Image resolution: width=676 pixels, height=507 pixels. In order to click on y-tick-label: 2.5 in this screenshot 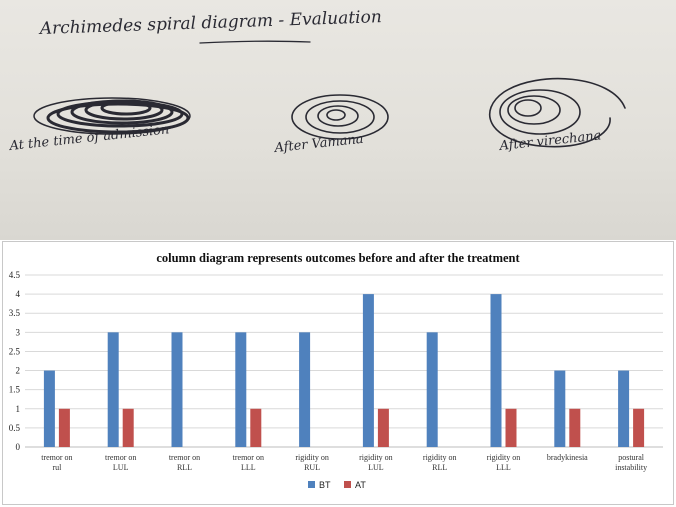, I will do `click(15, 351)`.